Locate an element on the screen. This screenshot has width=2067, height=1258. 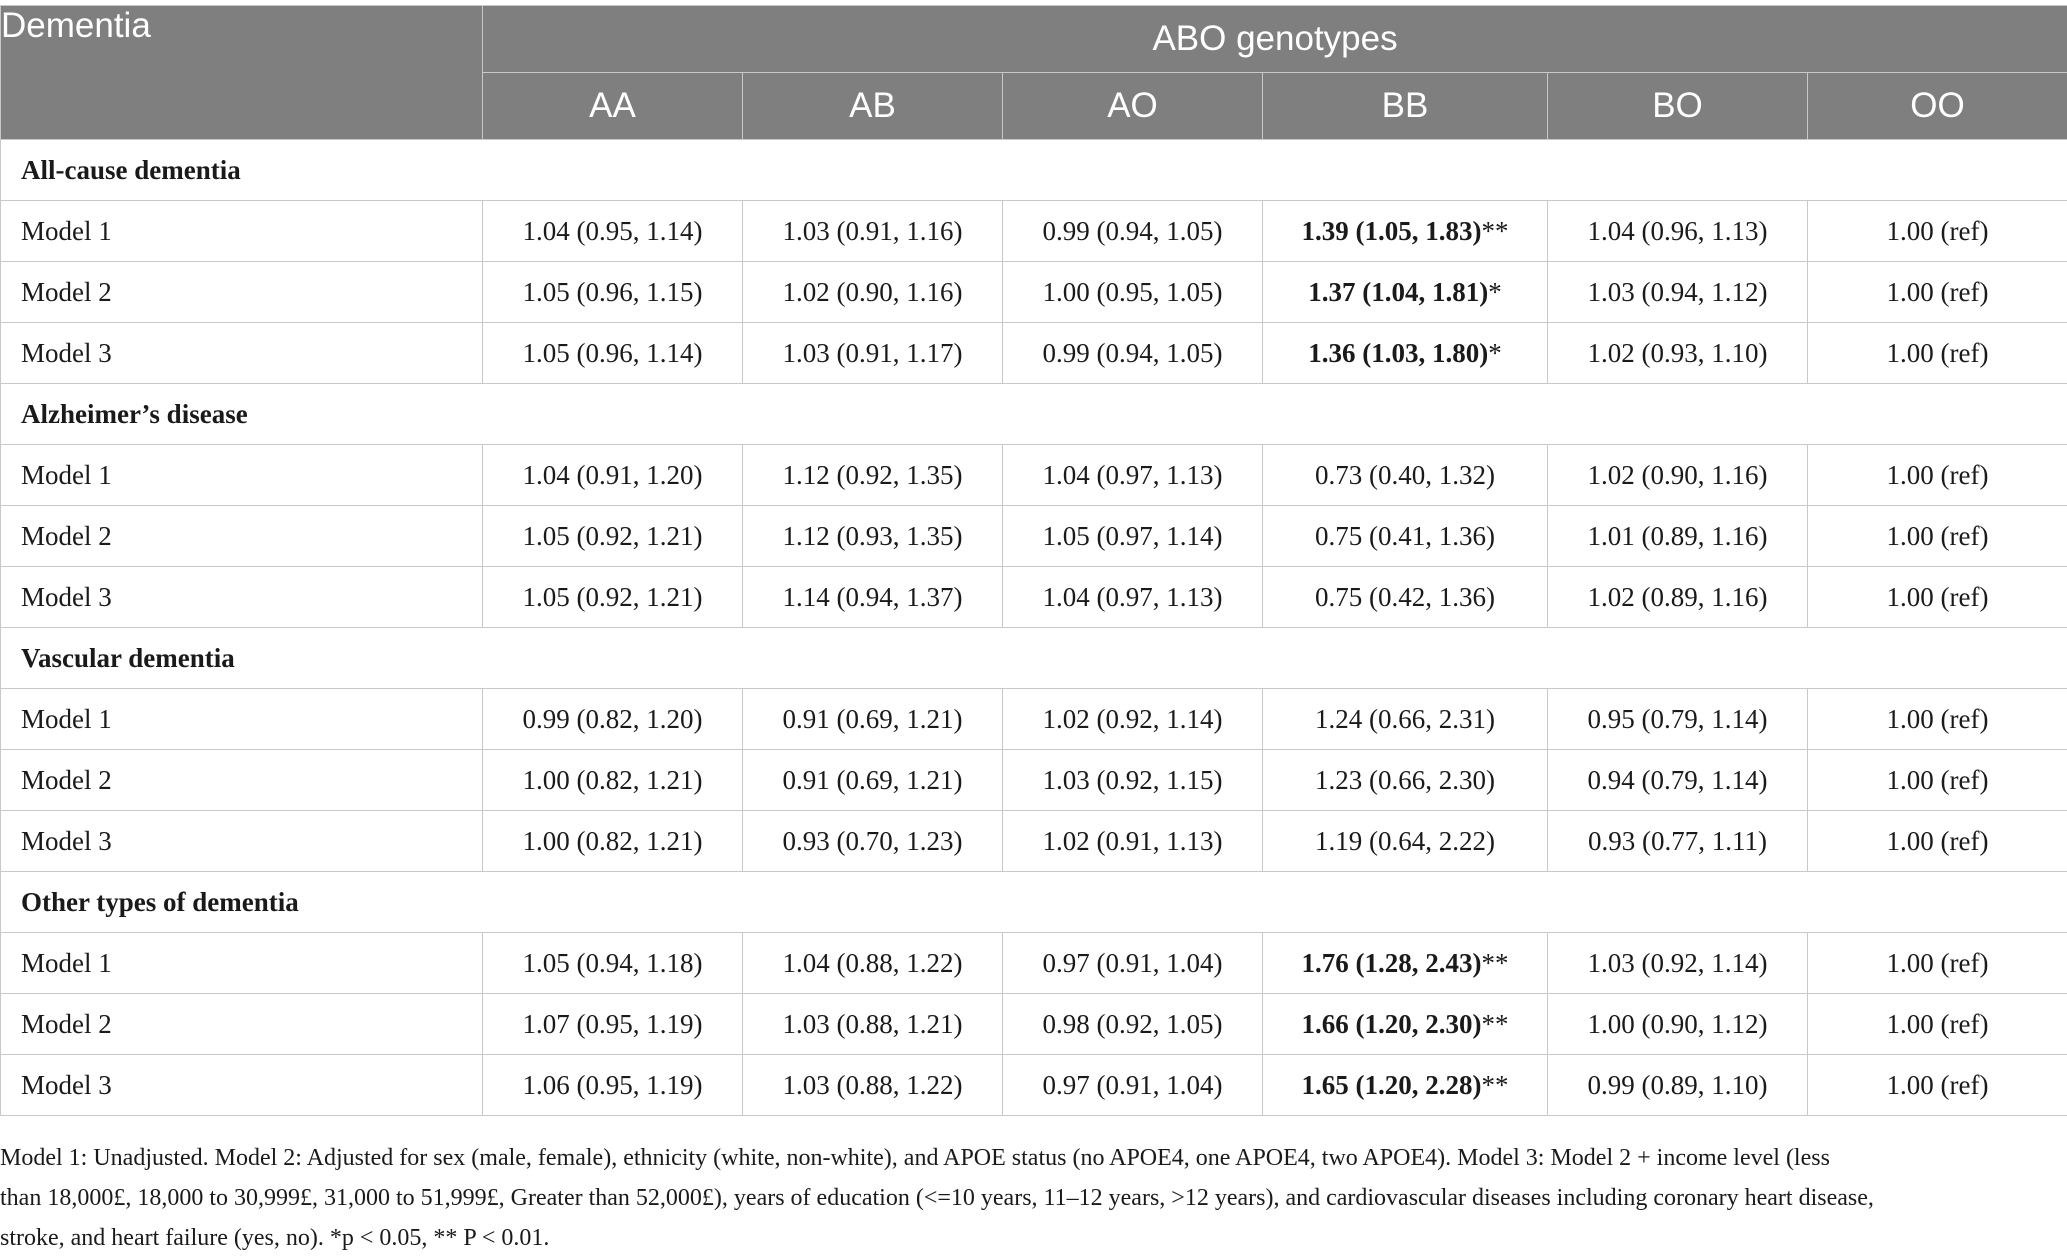
estimate-value: 1.66 (1.20, 2.30) is located at coordinates (1392, 1024).